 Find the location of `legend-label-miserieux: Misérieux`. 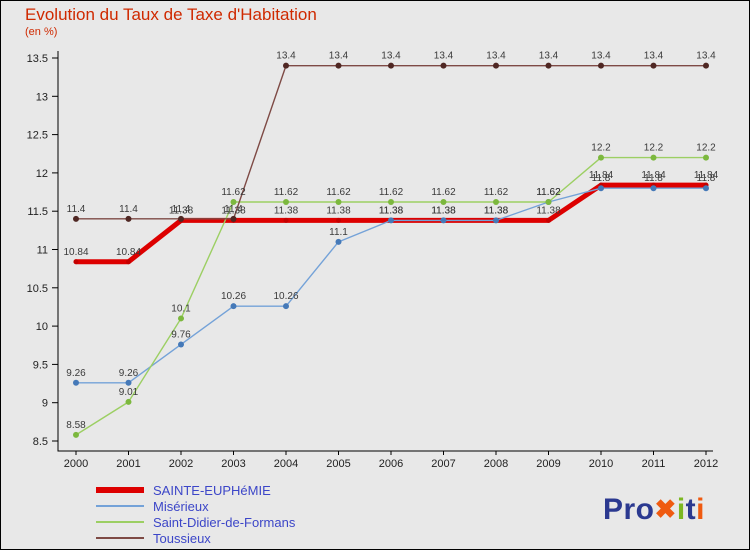

legend-label-miserieux: Misérieux is located at coordinates (181, 506).